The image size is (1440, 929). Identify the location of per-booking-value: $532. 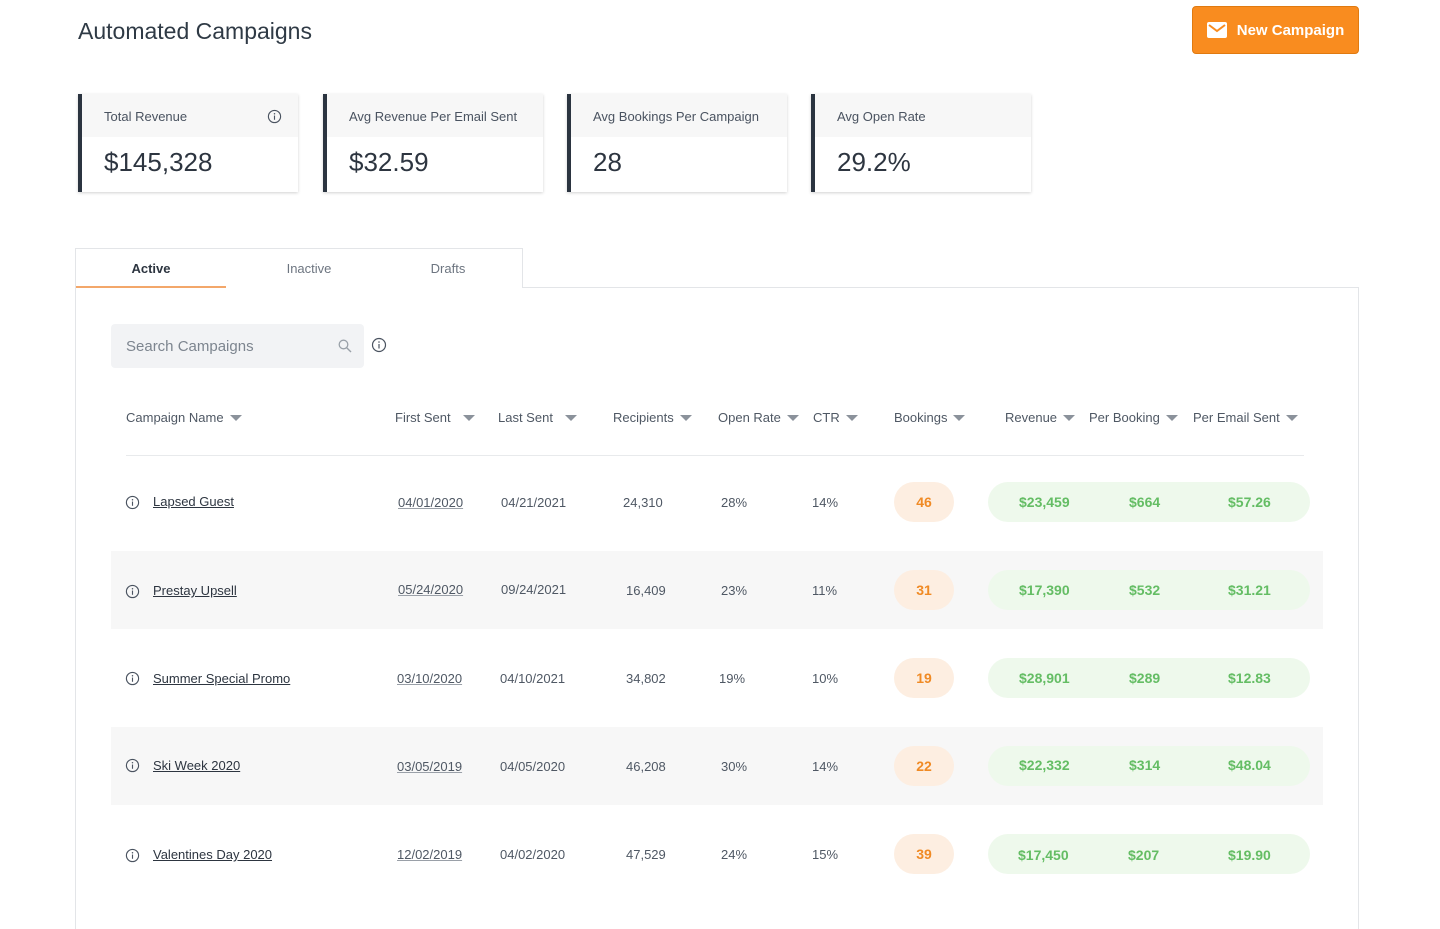
(1145, 590).